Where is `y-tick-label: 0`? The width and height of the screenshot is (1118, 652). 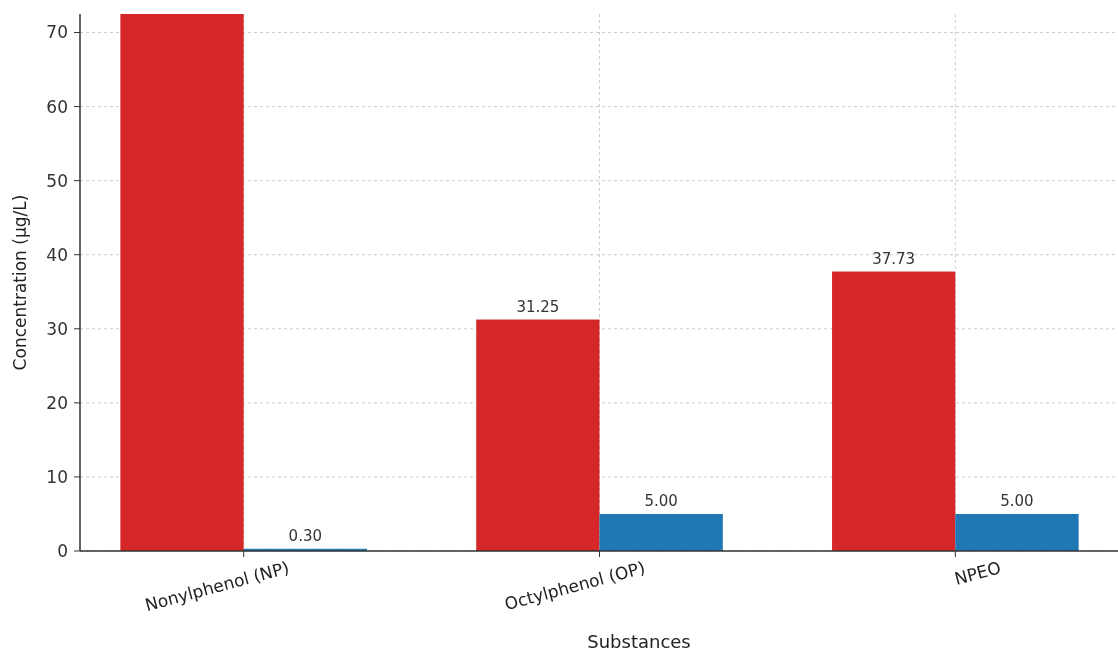 y-tick-label: 0 is located at coordinates (62, 550).